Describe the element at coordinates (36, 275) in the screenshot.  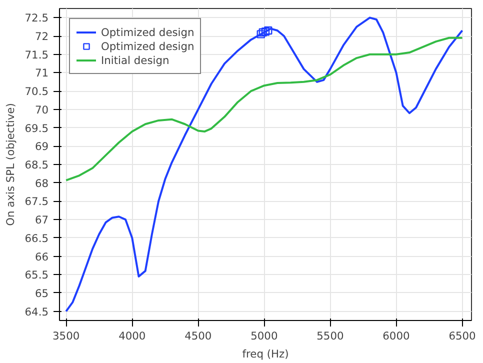
I see `y-tick-label: 65.5` at that location.